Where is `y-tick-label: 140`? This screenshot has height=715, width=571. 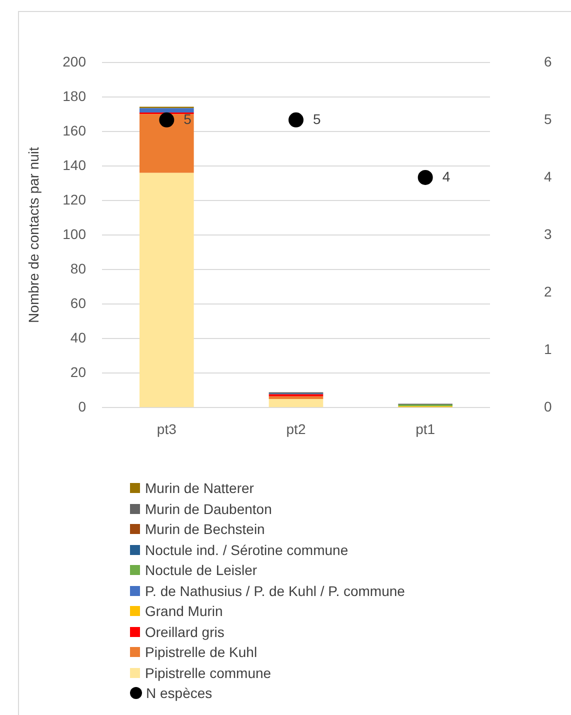
y-tick-label: 140 is located at coordinates (74, 164).